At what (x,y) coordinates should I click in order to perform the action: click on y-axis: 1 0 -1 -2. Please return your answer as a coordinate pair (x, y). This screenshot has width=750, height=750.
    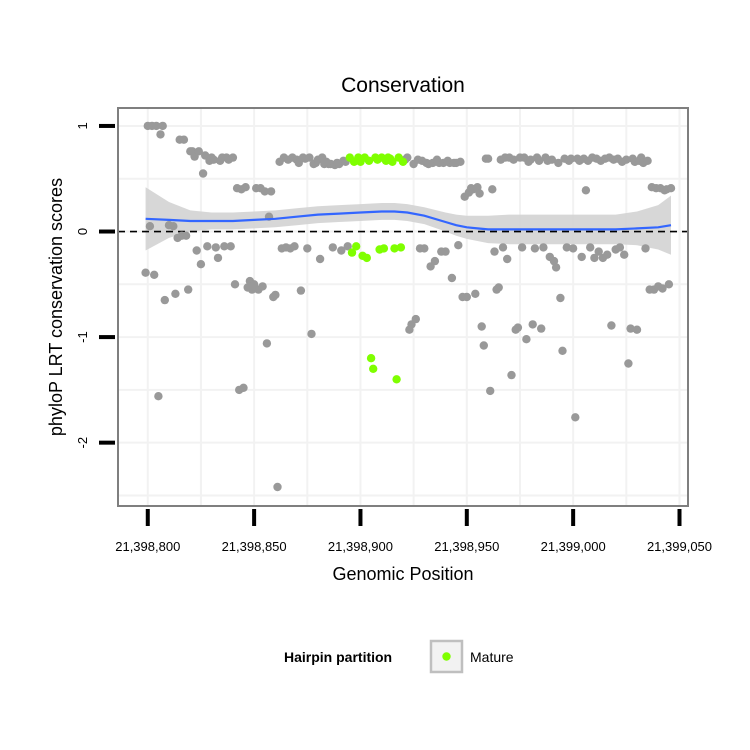
    Looking at the image, I should click on (95, 285).